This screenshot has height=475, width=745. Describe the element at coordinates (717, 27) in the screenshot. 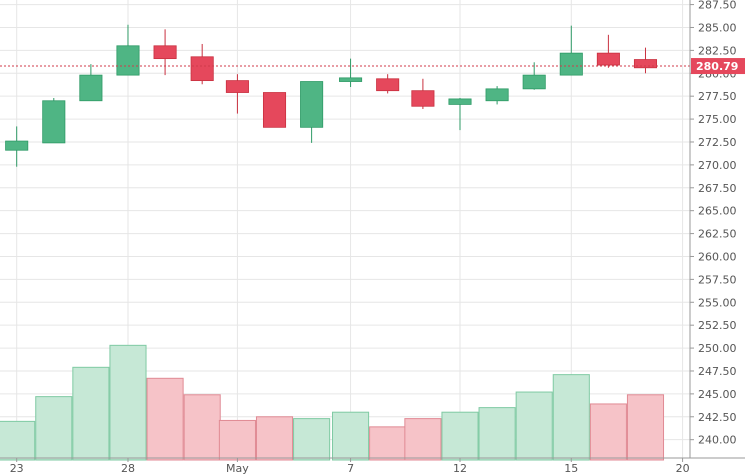

I see `y-tick-label: 285.00` at that location.